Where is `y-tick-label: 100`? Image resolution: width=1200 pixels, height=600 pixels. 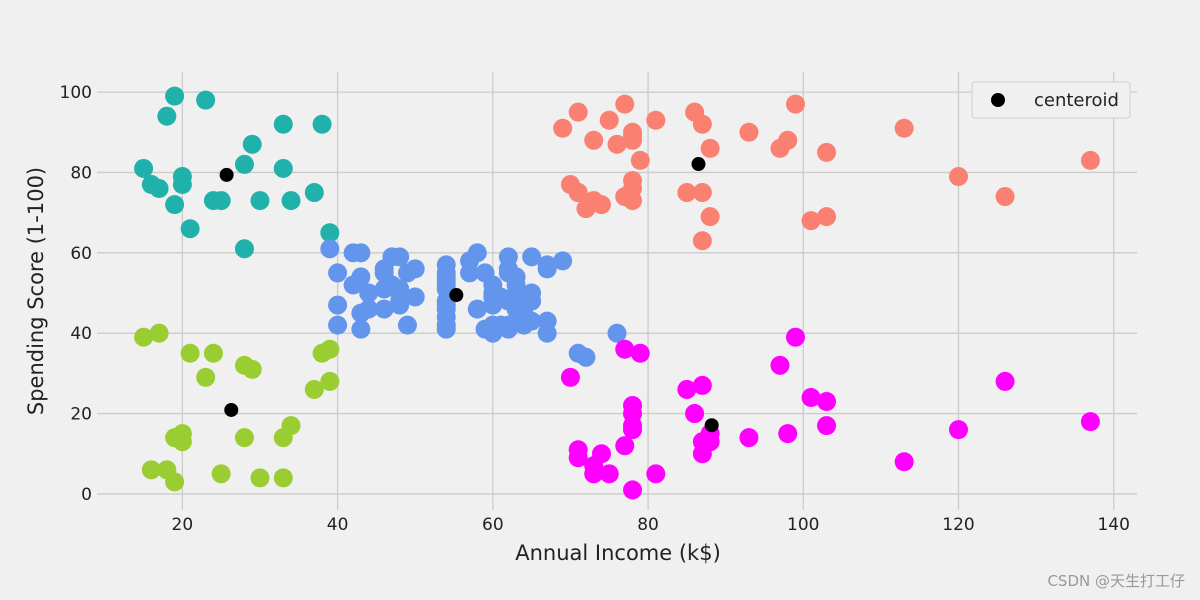 y-tick-label: 100 is located at coordinates (76, 93).